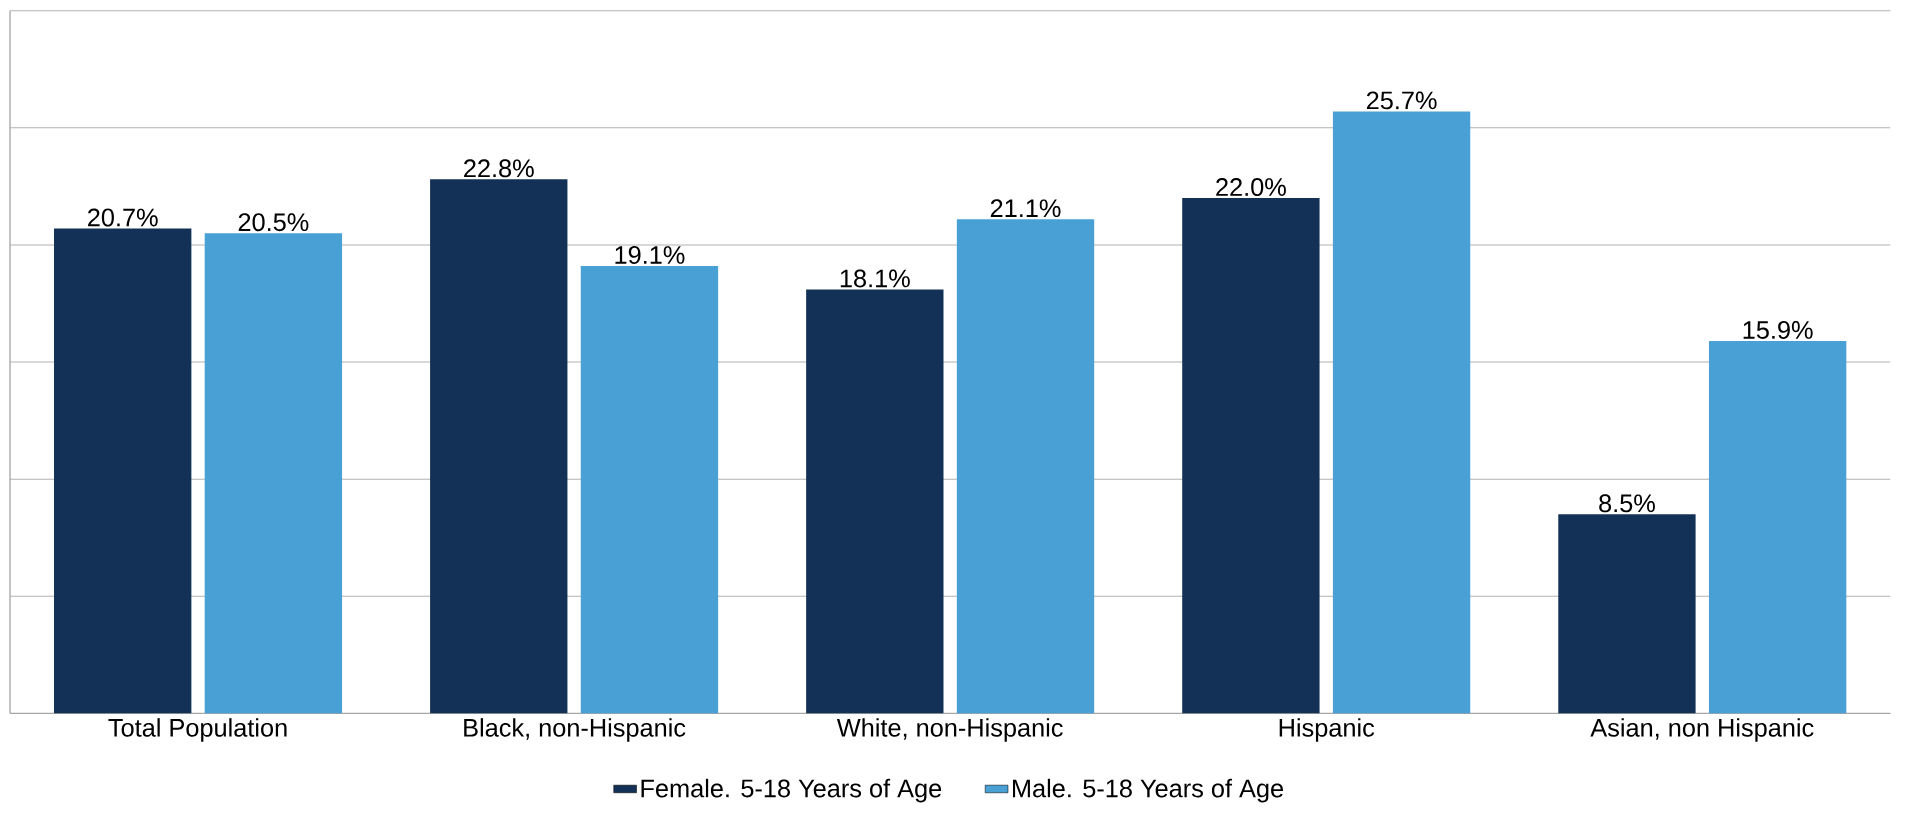 The image size is (1915, 836). Describe the element at coordinates (1148, 790) in the screenshot. I see `legend-label: Male. 5-18 Years of Age` at that location.